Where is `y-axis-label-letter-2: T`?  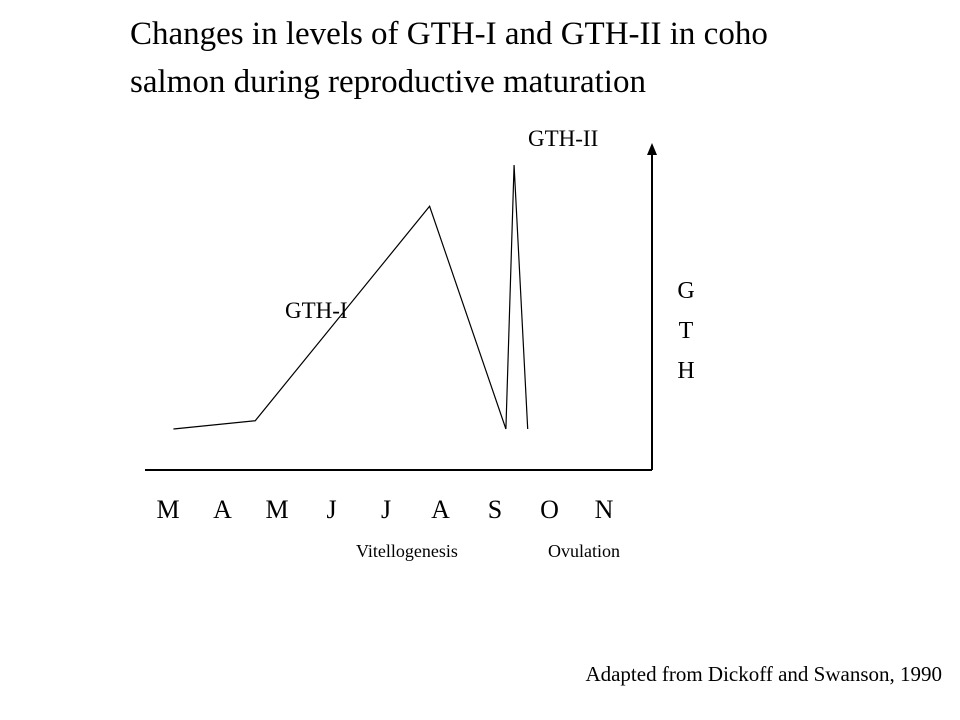
y-axis-label-letter-2: T is located at coordinates (686, 331).